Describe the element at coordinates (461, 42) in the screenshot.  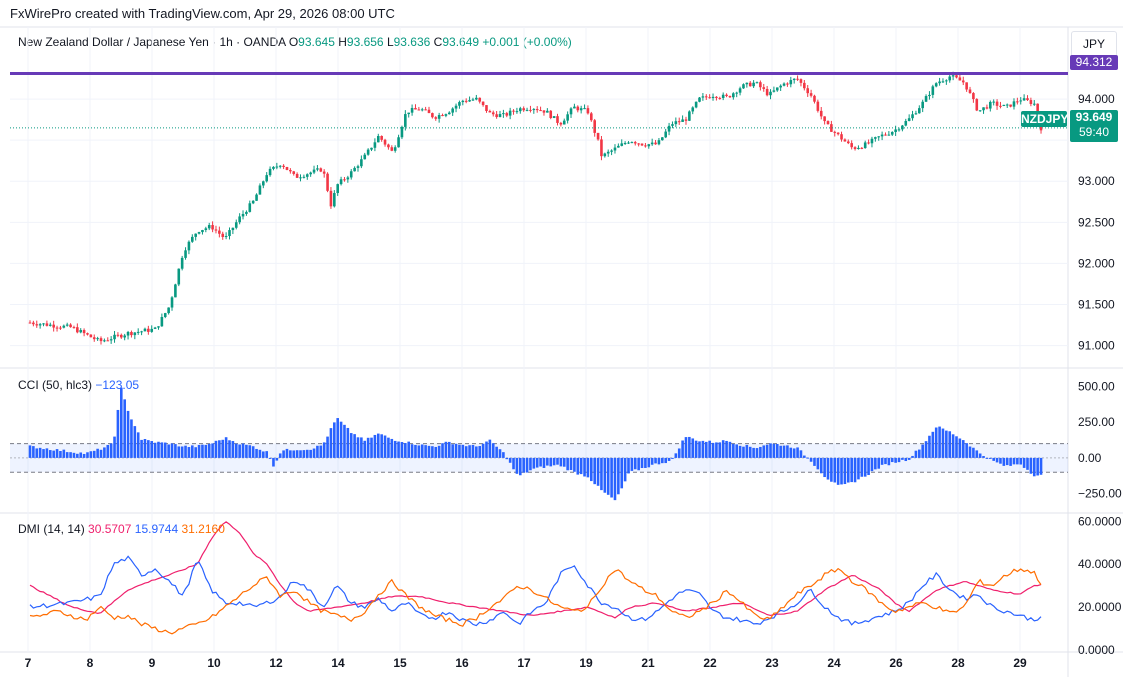
I see `close-value: 93.649` at that location.